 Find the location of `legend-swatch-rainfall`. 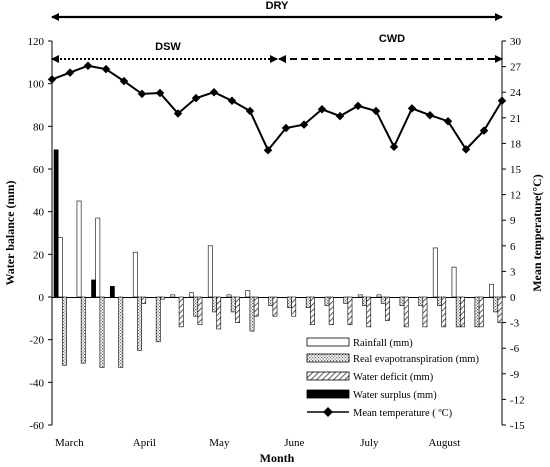

legend-swatch-rainfall is located at coordinates (328, 342).